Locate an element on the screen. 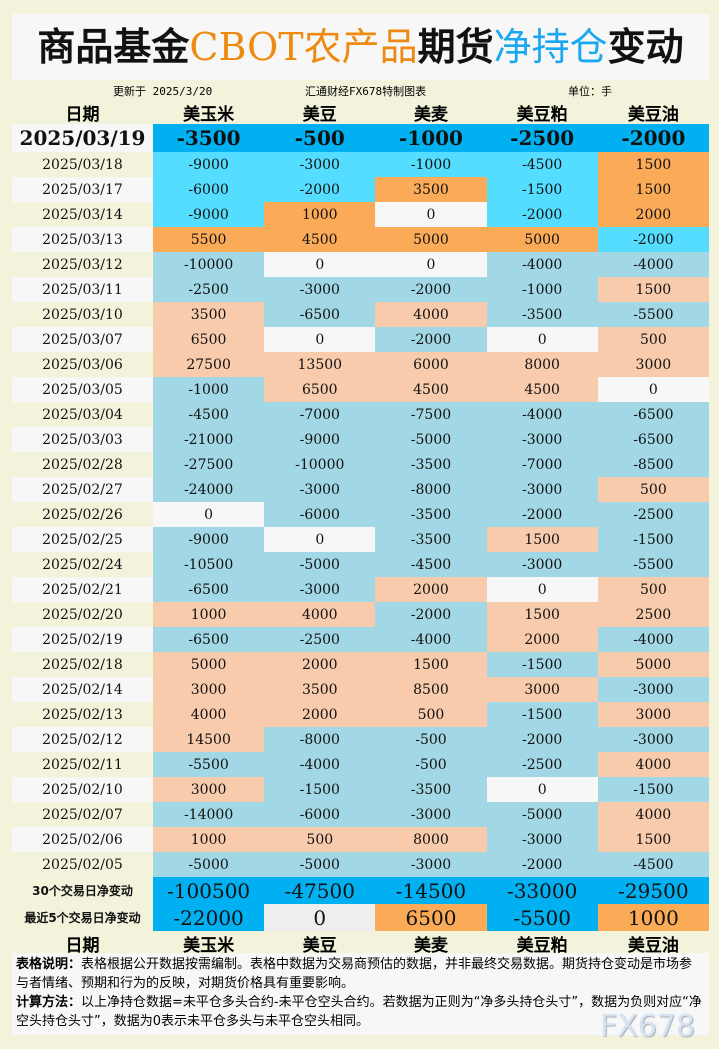 The image size is (719, 1049). value-cell: 14500 is located at coordinates (209, 739).